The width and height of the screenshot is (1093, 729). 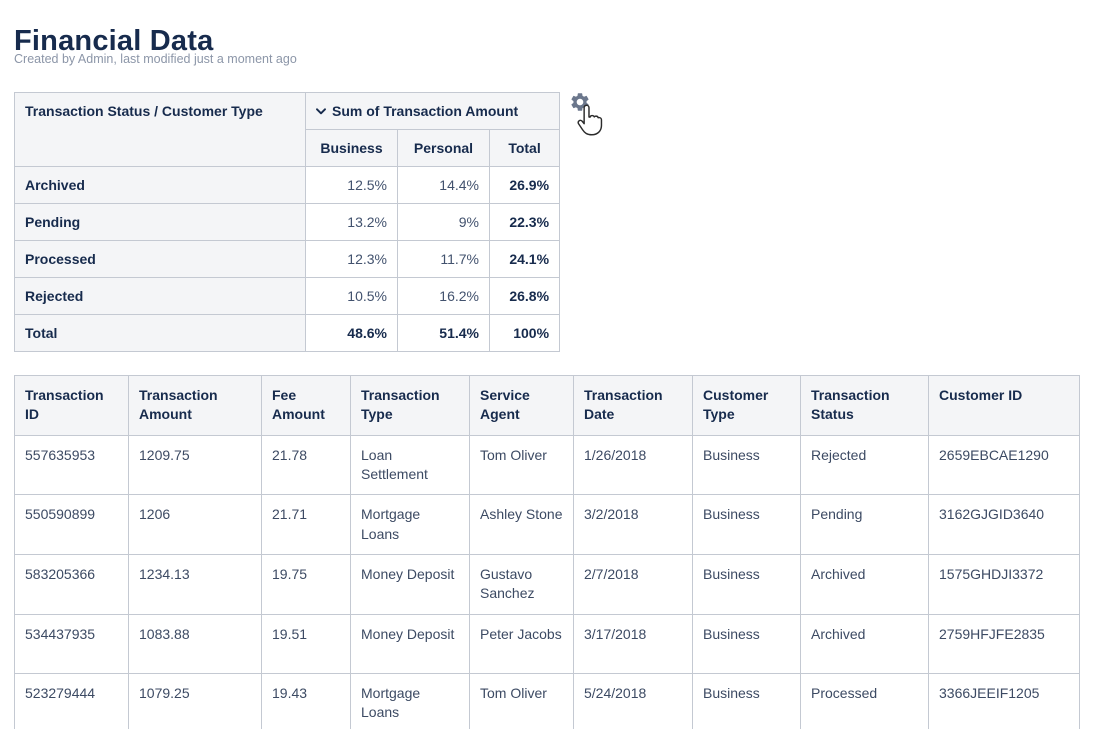 I want to click on pivot-value-cell: 10.5%, so click(x=351, y=296).